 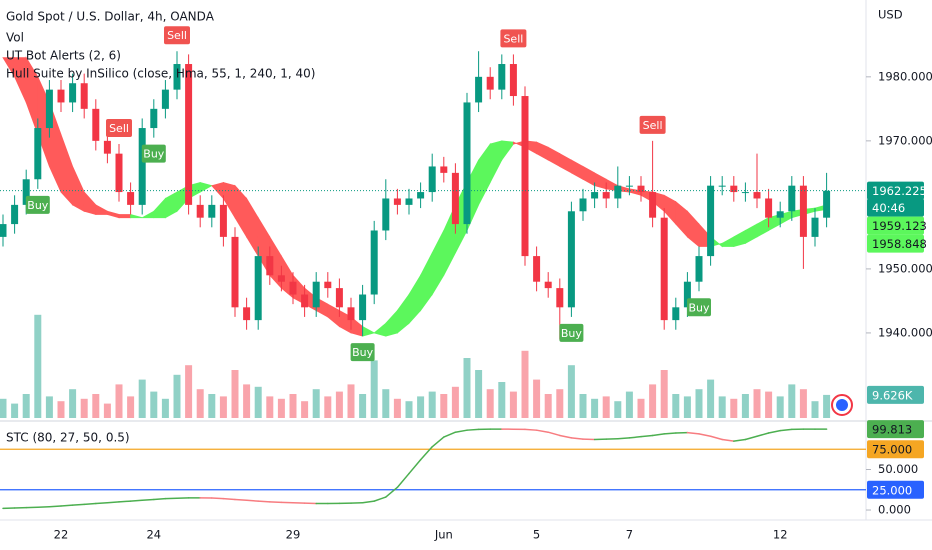 I want to click on indicator-legend: Vol, so click(x=15, y=38).